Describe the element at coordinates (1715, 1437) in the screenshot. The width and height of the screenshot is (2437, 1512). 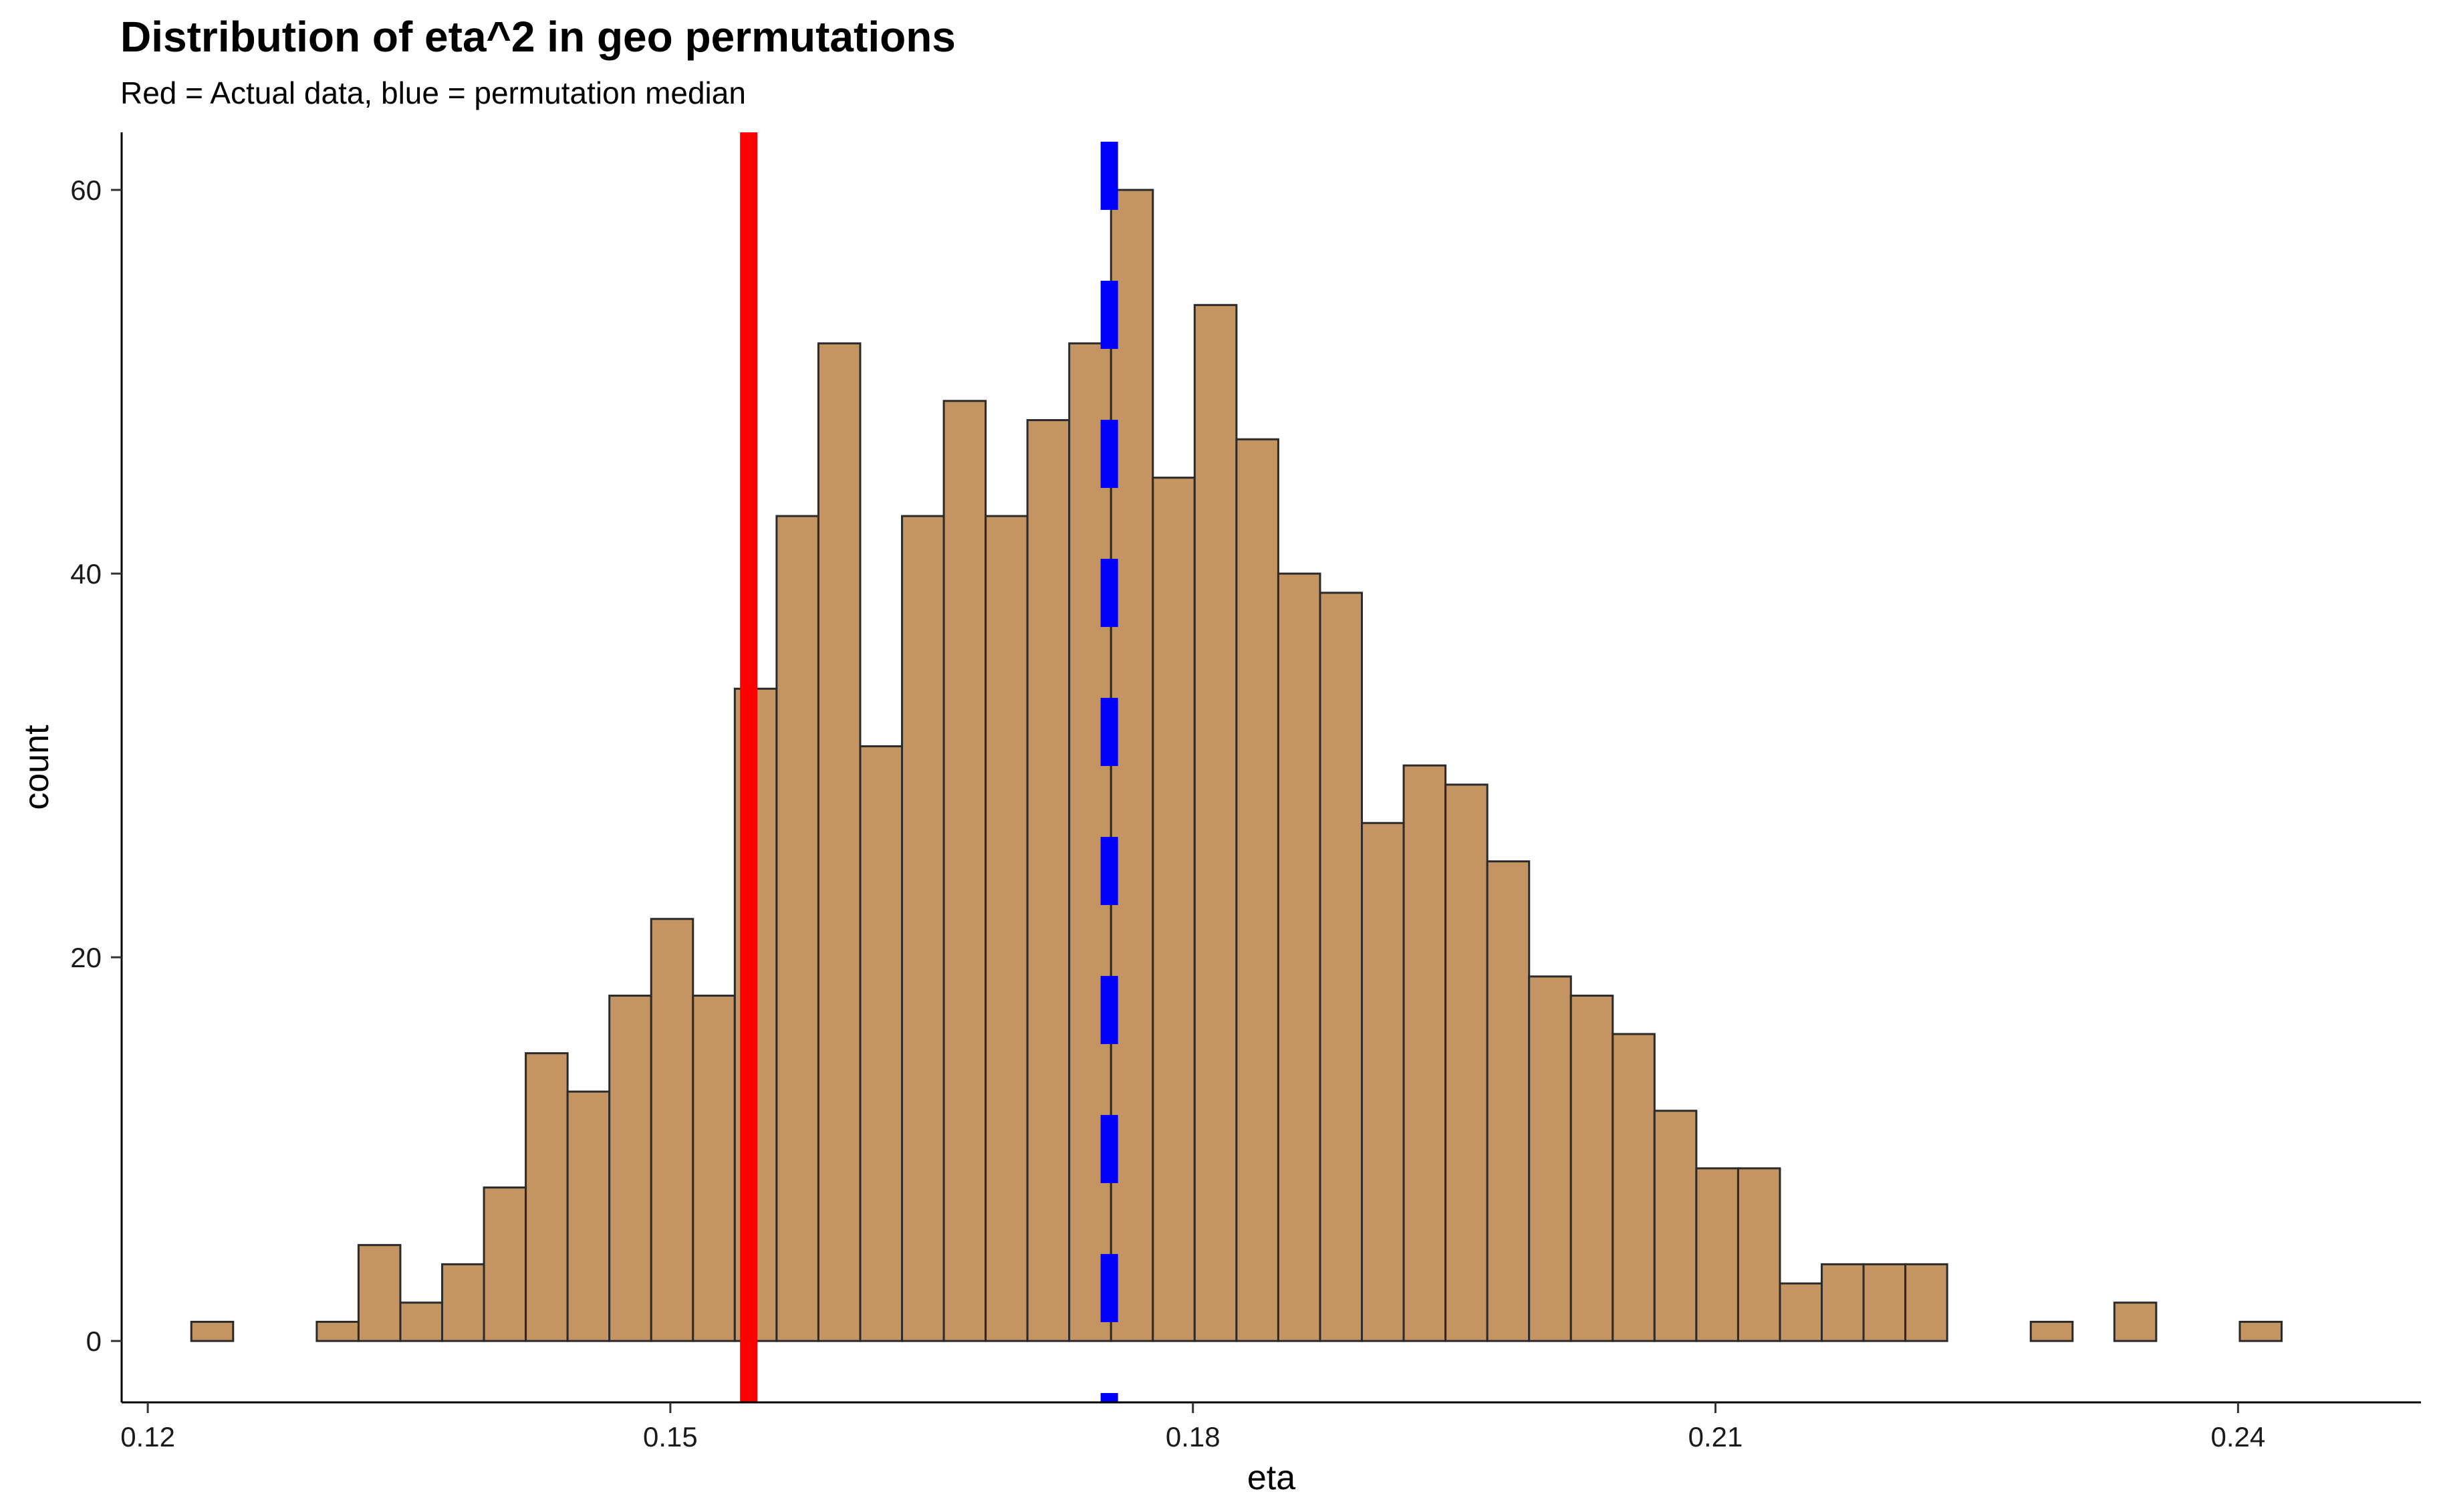
I see `x-tick-label: 0.21` at that location.